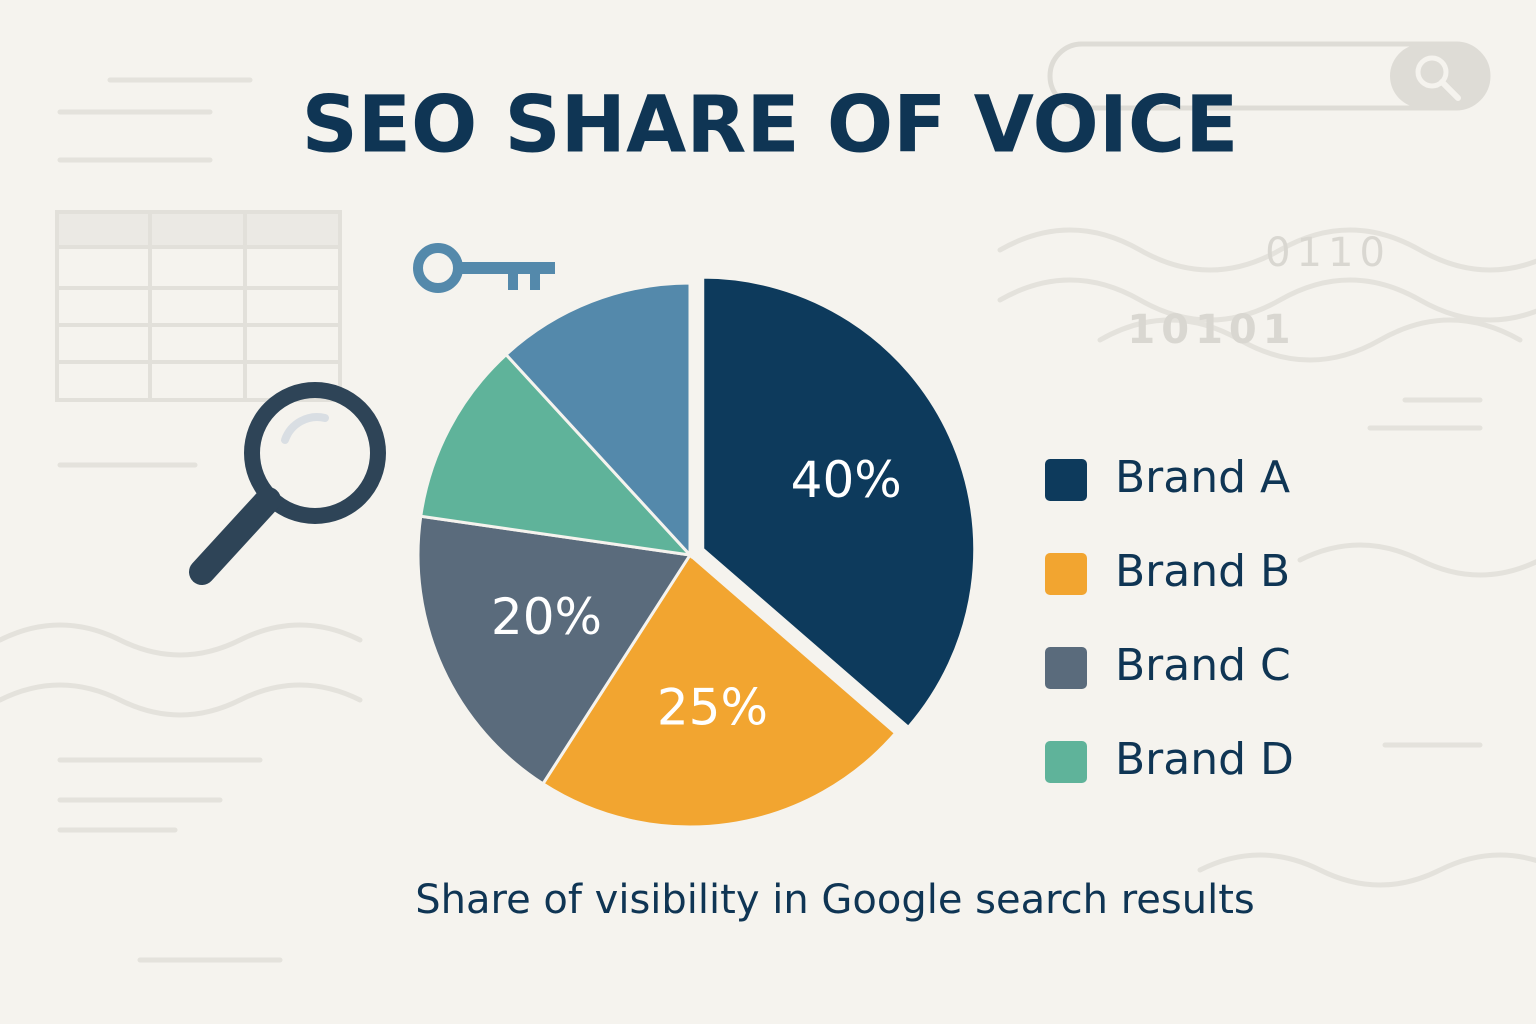 This screenshot has width=1536, height=1024. I want to click on legend-label: Brand D, so click(1204, 759).